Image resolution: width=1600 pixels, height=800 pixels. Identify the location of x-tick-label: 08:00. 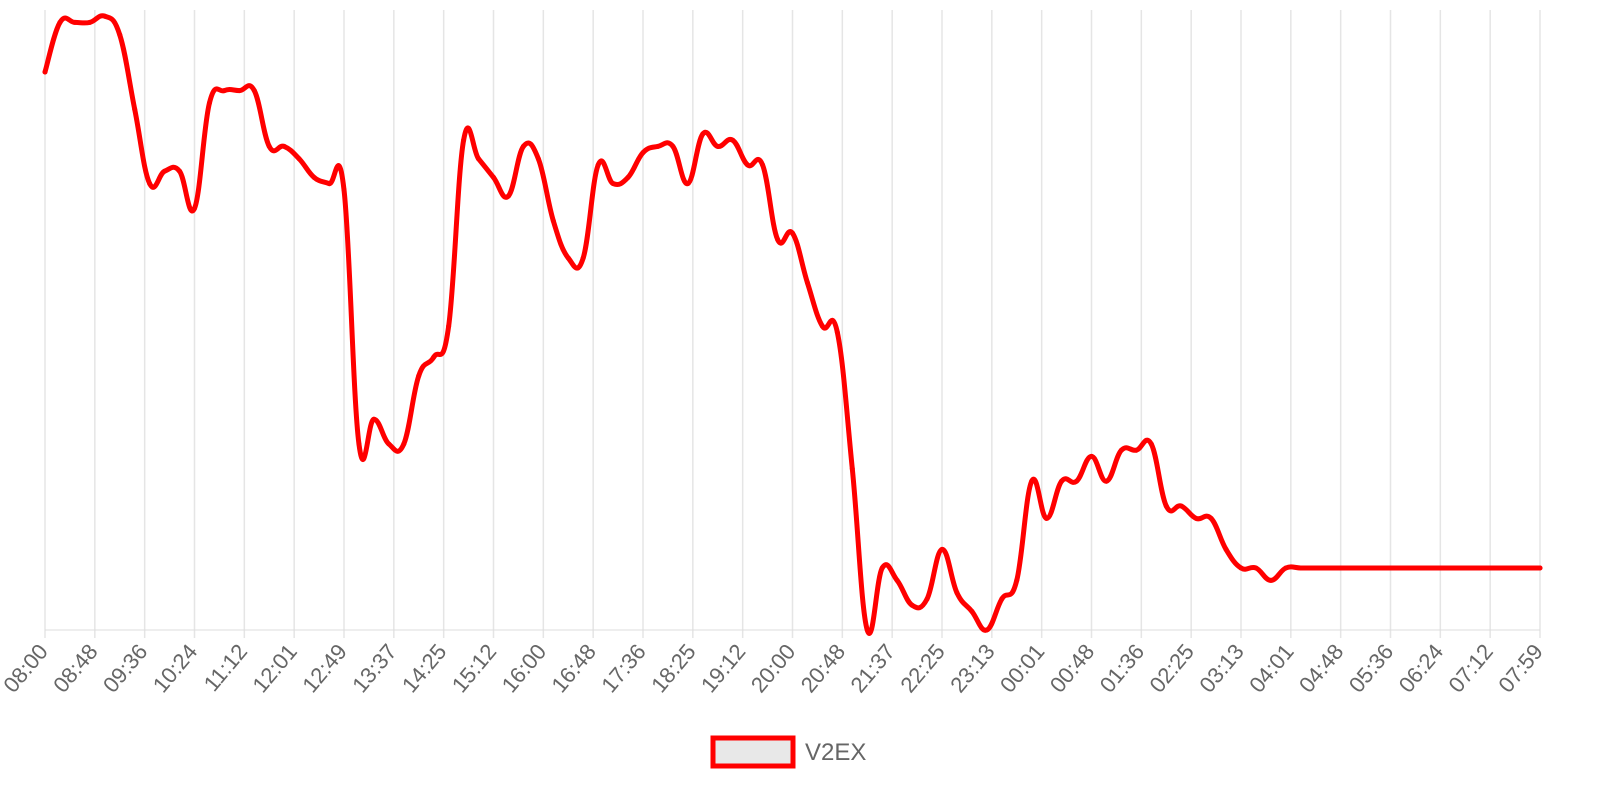
(26, 668).